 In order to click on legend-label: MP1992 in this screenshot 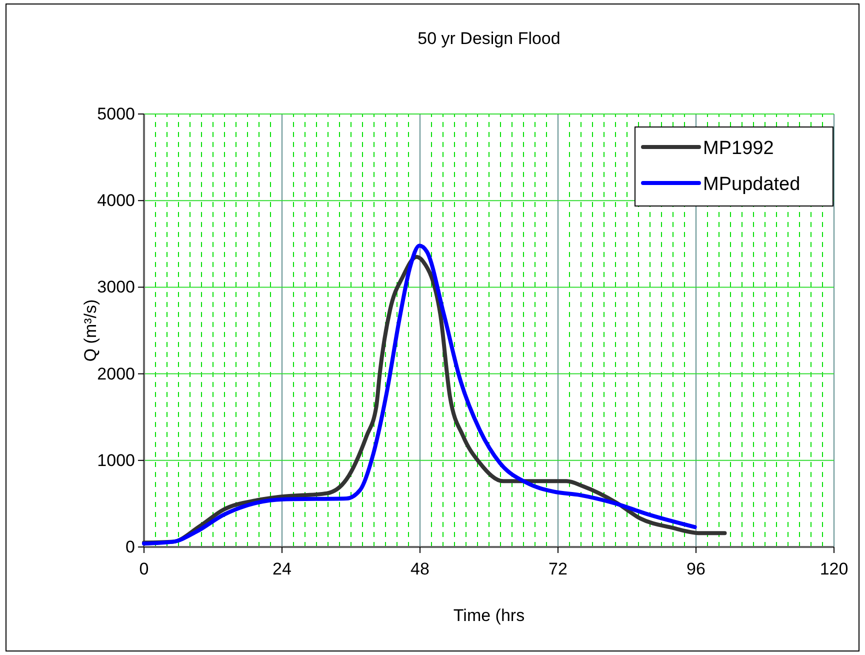, I will do `click(738, 148)`.